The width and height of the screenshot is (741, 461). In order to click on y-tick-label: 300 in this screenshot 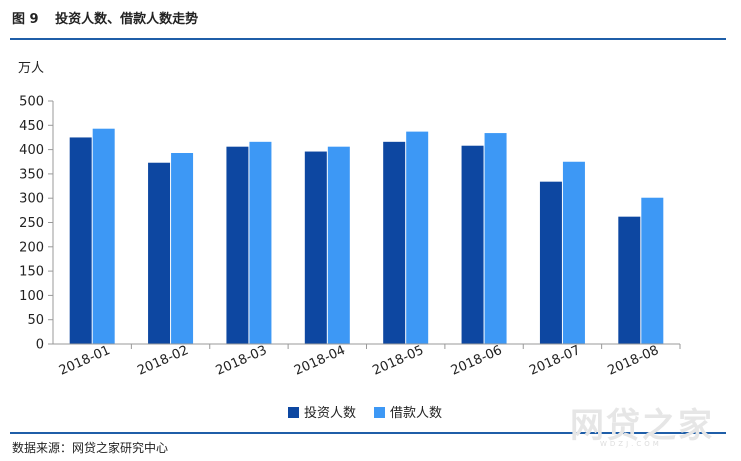, I will do `click(31, 199)`.